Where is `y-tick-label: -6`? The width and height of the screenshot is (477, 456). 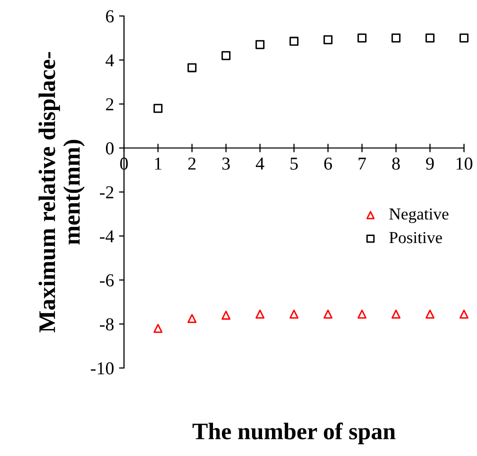
y-tick-label: -6 is located at coordinates (107, 280).